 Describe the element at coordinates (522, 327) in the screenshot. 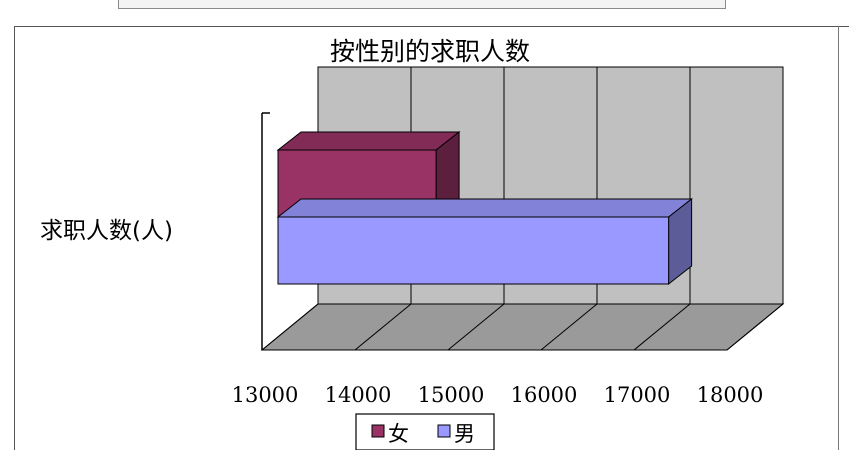

I see `chart-floor` at that location.